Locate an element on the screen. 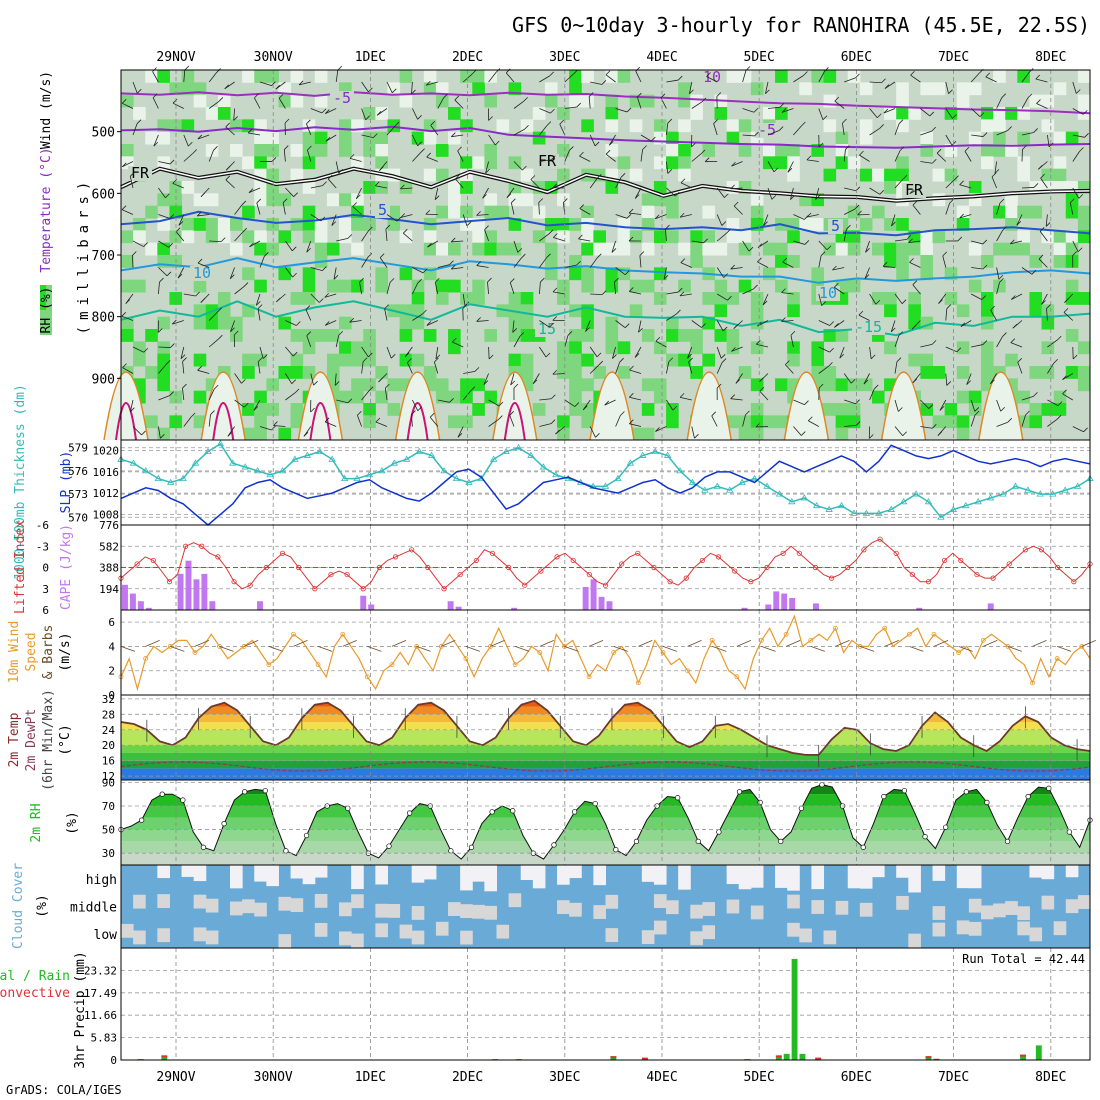 Image resolution: width=1100 pixels, height=1100 pixels. y-tick-label: 900 is located at coordinates (103, 379).